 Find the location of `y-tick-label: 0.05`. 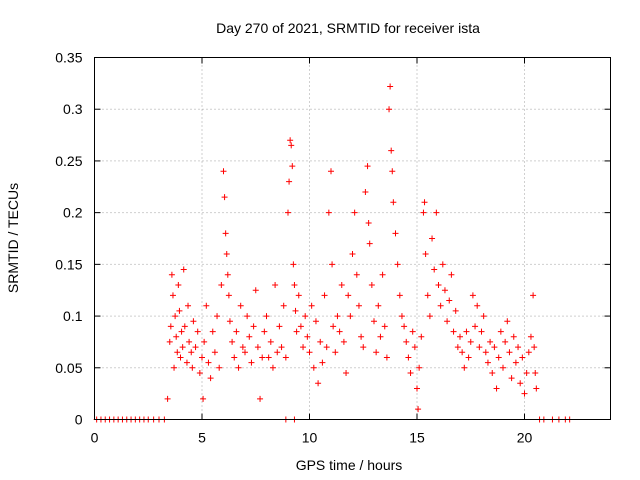

y-tick-label: 0.05 is located at coordinates (68, 368).